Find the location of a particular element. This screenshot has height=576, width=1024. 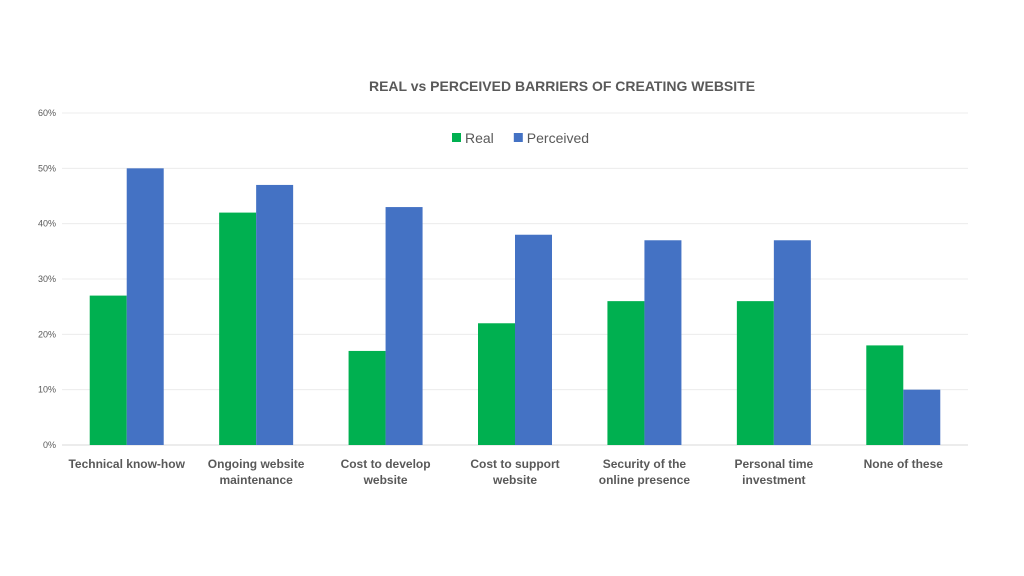

x-tick-label: online presence is located at coordinates (645, 480).